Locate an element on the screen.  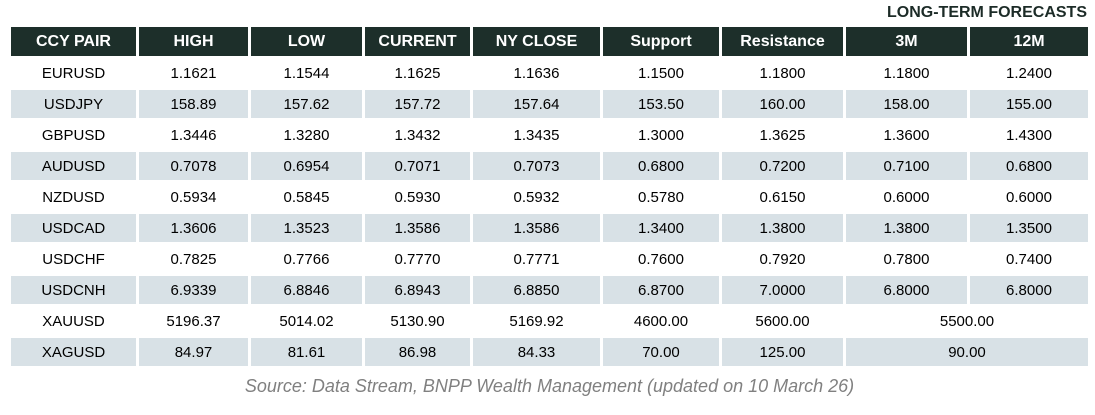
forecast-3m-cell: 0.7800 is located at coordinates (906, 259).